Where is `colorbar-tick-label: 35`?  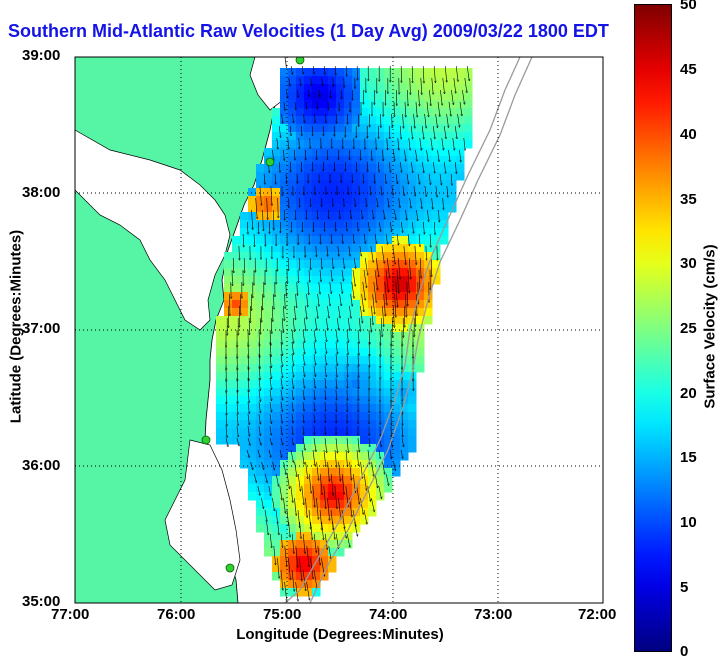
colorbar-tick-label: 35 is located at coordinates (688, 199).